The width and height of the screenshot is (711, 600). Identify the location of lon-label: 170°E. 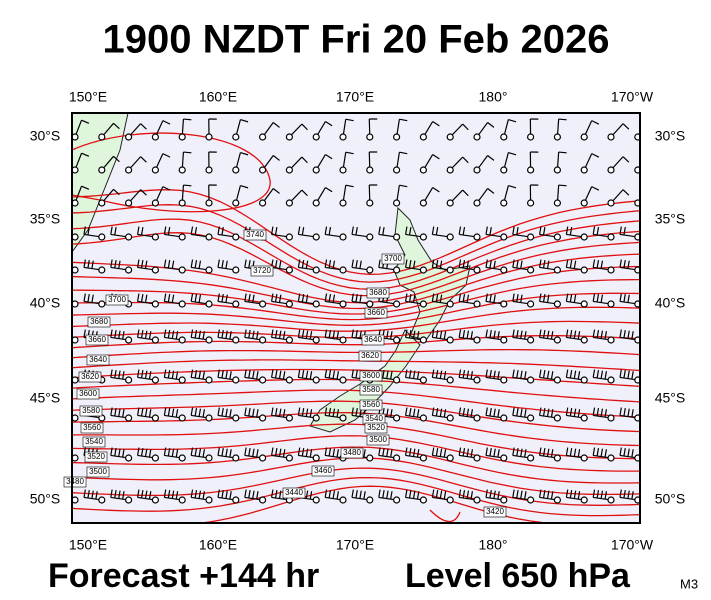
(355, 545).